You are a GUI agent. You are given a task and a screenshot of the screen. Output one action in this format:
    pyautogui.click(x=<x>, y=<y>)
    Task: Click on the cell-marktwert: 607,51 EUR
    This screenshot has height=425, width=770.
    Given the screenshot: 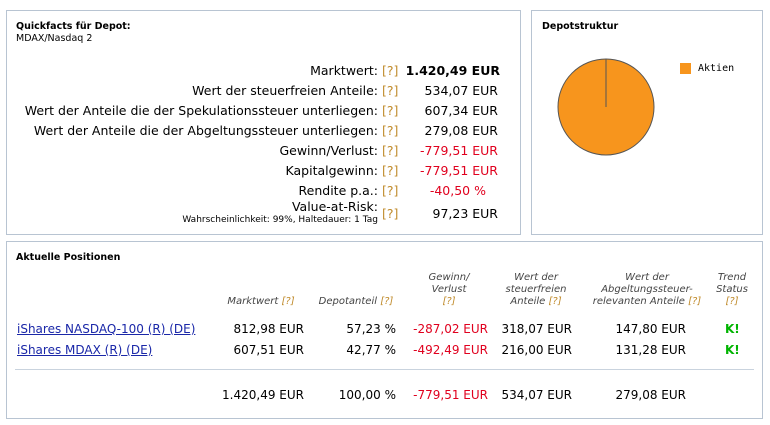 What is the action you would take?
    pyautogui.click(x=268, y=350)
    